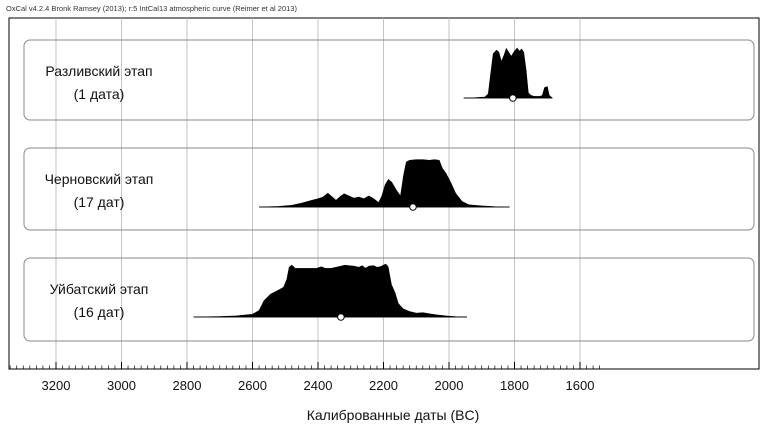  I want to click on phase-date-count: (16 дат), so click(99, 312).